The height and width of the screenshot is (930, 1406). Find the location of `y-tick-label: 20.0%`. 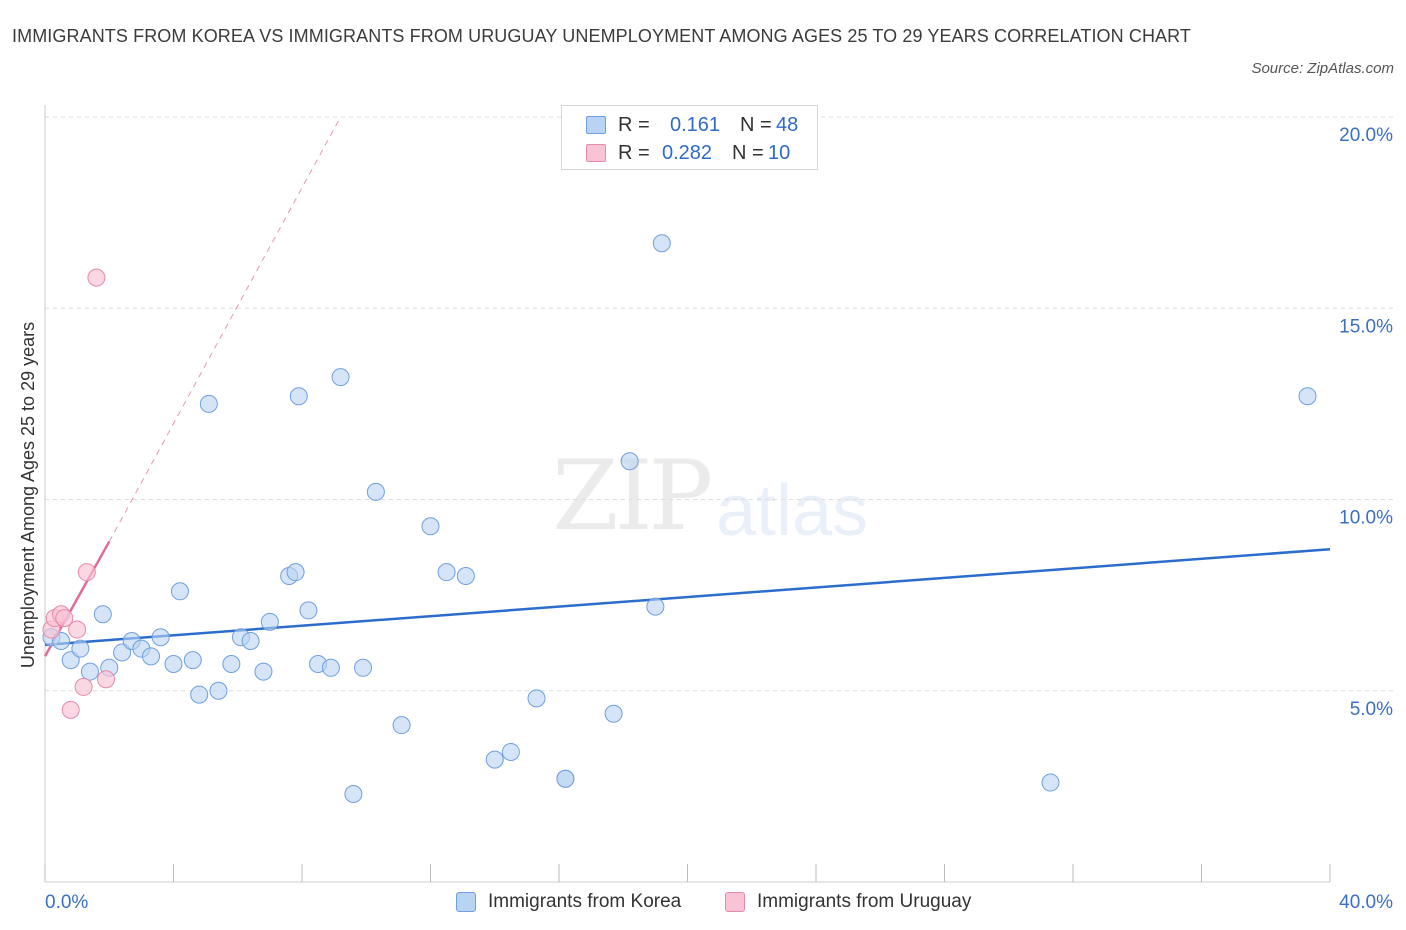

y-tick-label: 20.0% is located at coordinates (1366, 135).